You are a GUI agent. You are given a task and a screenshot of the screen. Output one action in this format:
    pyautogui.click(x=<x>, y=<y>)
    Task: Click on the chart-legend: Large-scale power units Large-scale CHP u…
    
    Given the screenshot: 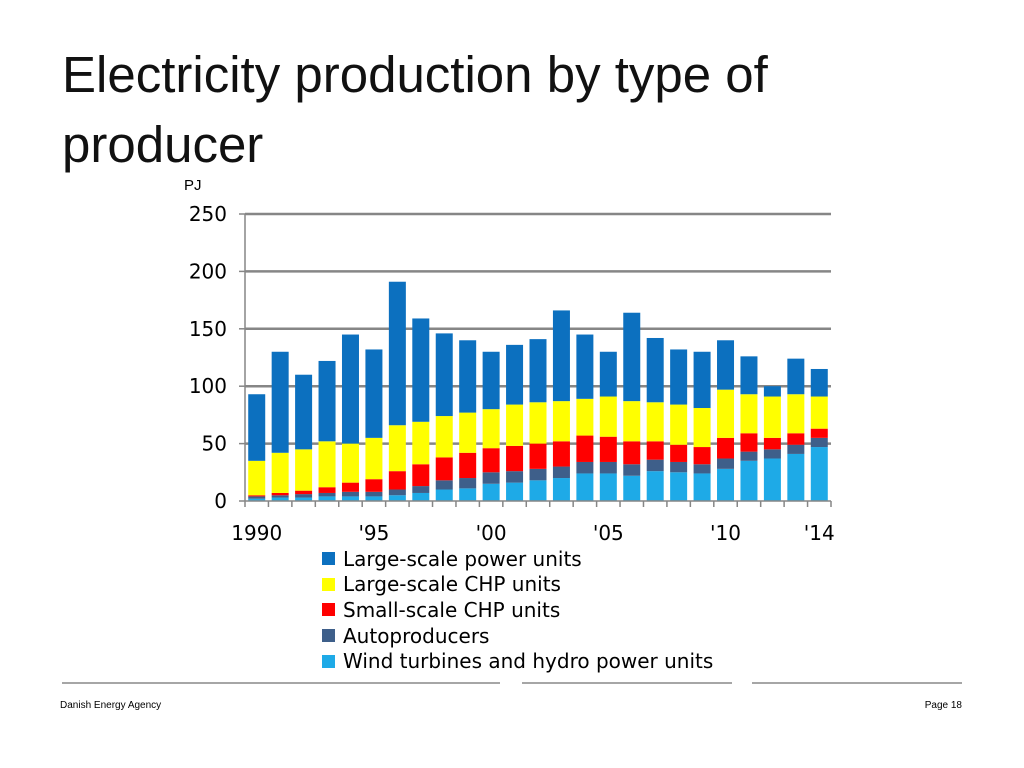 What is the action you would take?
    pyautogui.click(x=517, y=610)
    